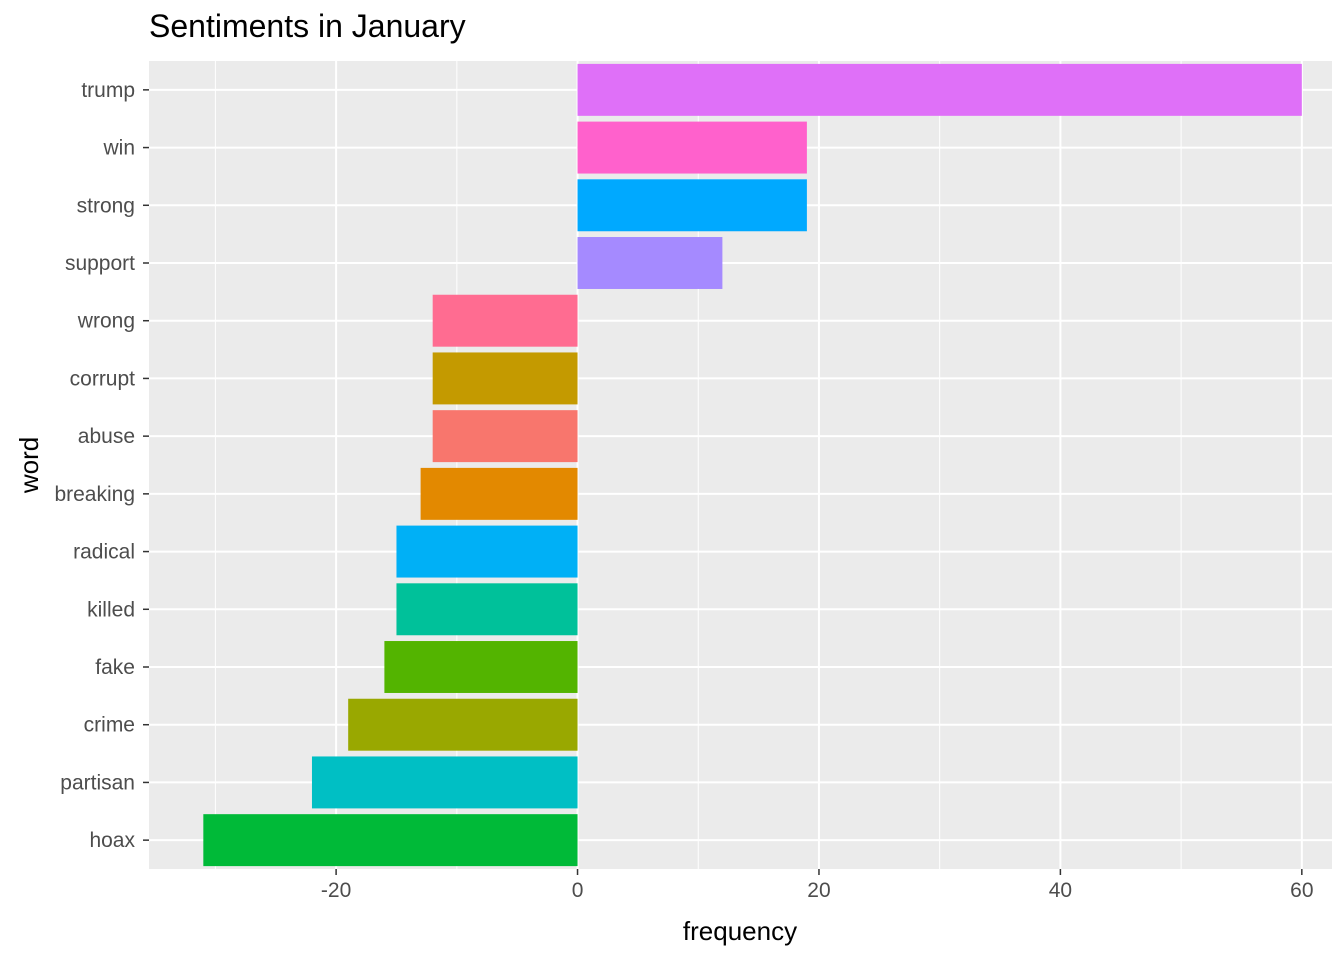 Image resolution: width=1344 pixels, height=960 pixels. I want to click on bar-support, so click(650, 263).